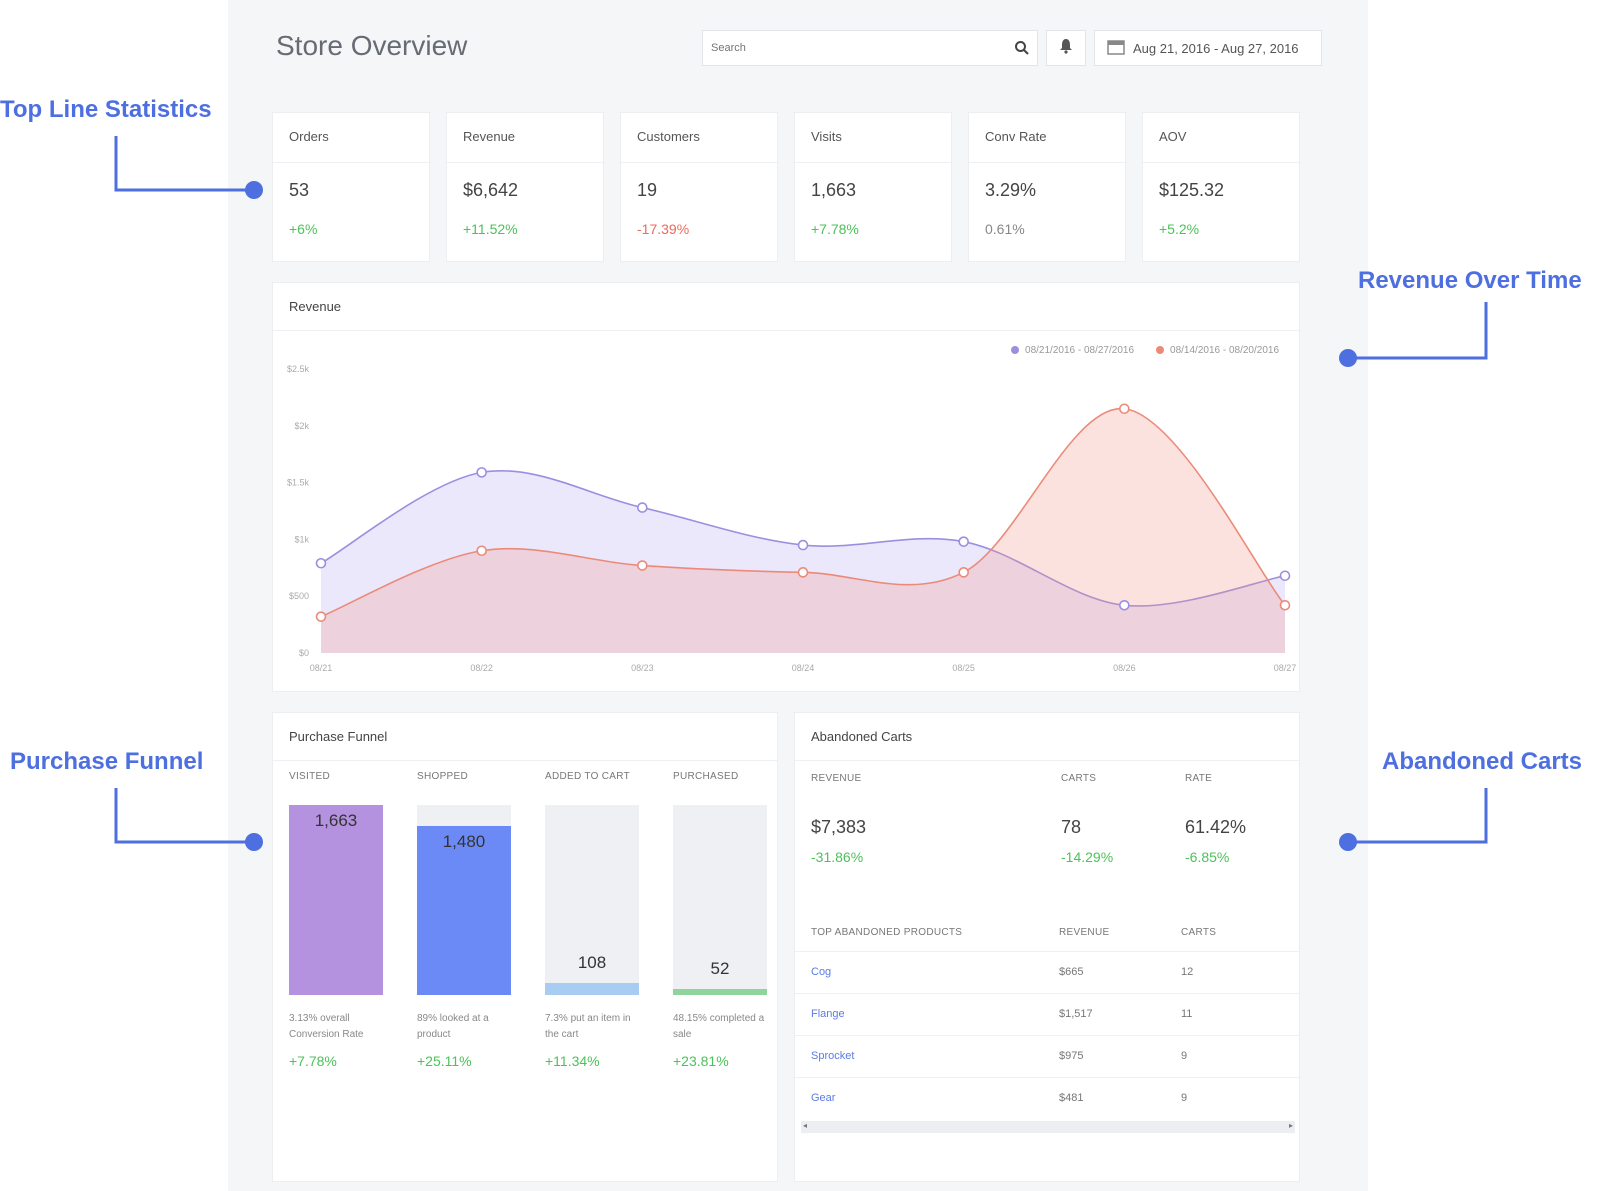 The width and height of the screenshot is (1600, 1191). Describe the element at coordinates (805, 1125) in the screenshot. I see `scroll-left-icon: ◂` at that location.